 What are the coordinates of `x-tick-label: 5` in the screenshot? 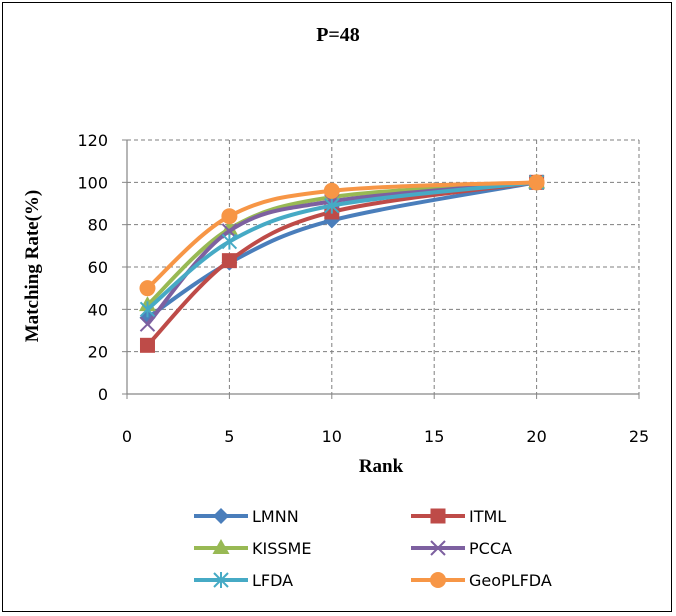 It's located at (229, 436).